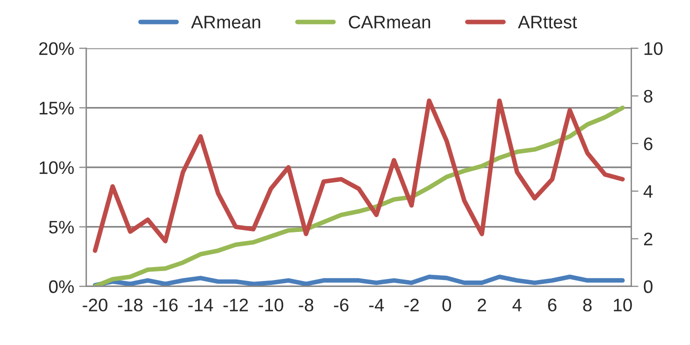 The image size is (690, 345). What do you see at coordinates (61, 287) in the screenshot?
I see `y-tick-label: 0%` at bounding box center [61, 287].